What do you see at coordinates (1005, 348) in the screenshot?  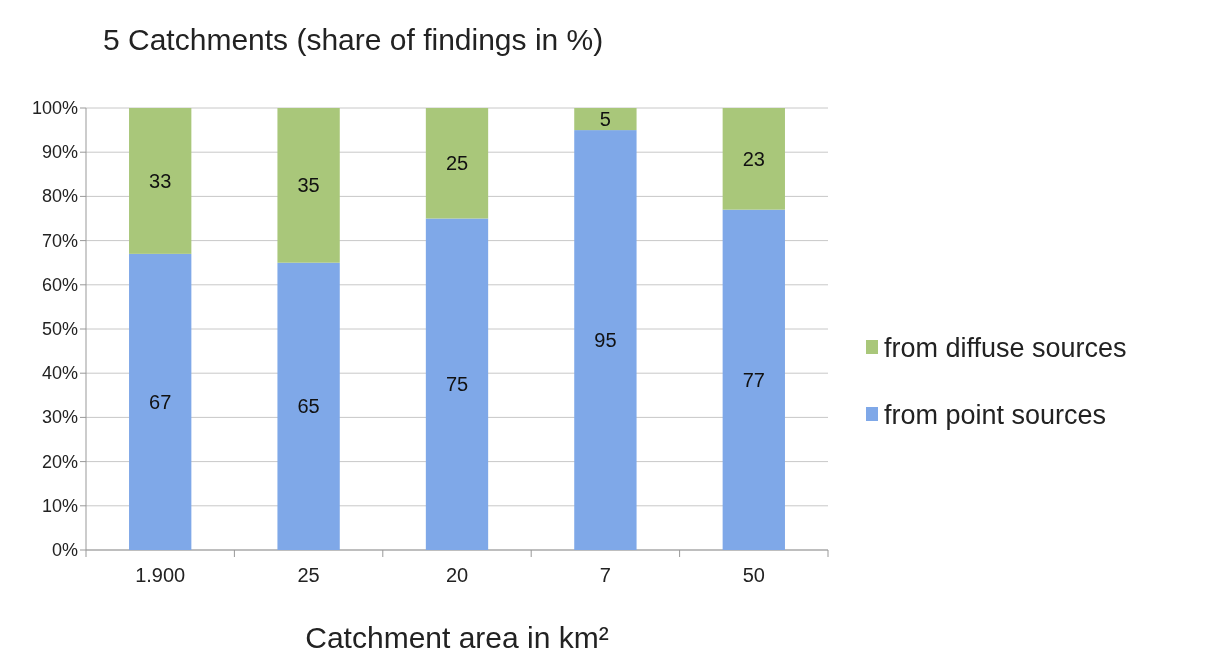 I see `legend-label: from diffuse sources` at bounding box center [1005, 348].